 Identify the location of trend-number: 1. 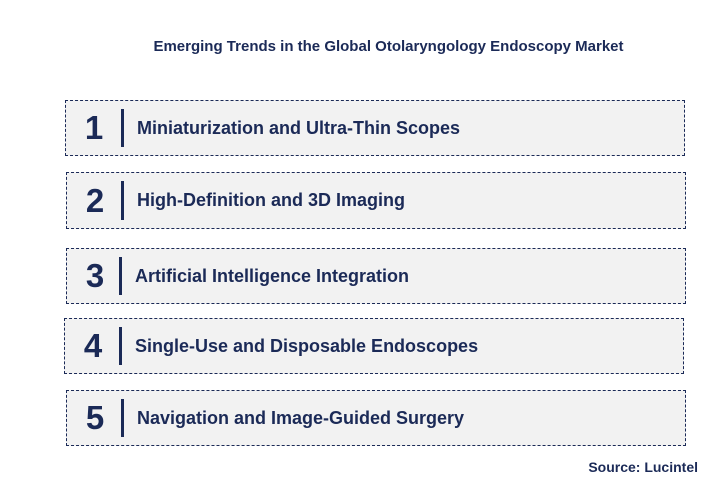
(94, 127).